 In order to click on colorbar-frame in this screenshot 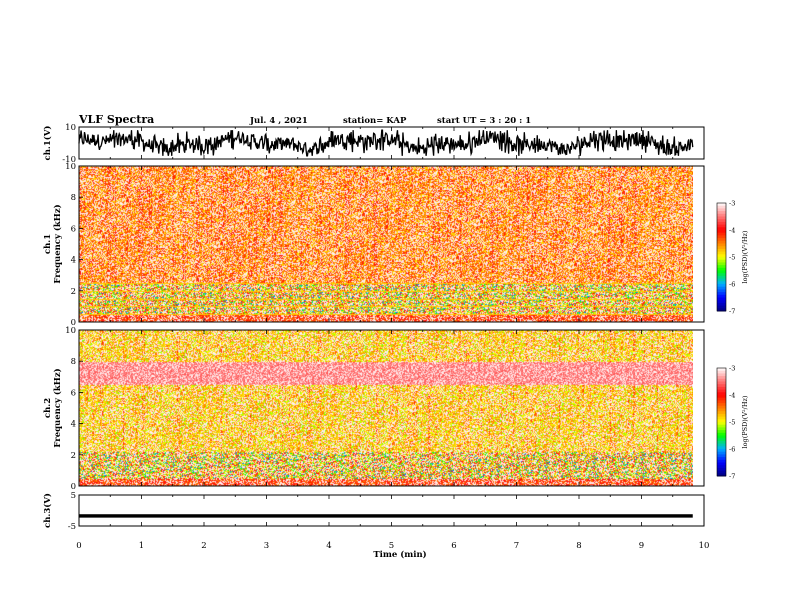, I will do `click(721, 257)`.